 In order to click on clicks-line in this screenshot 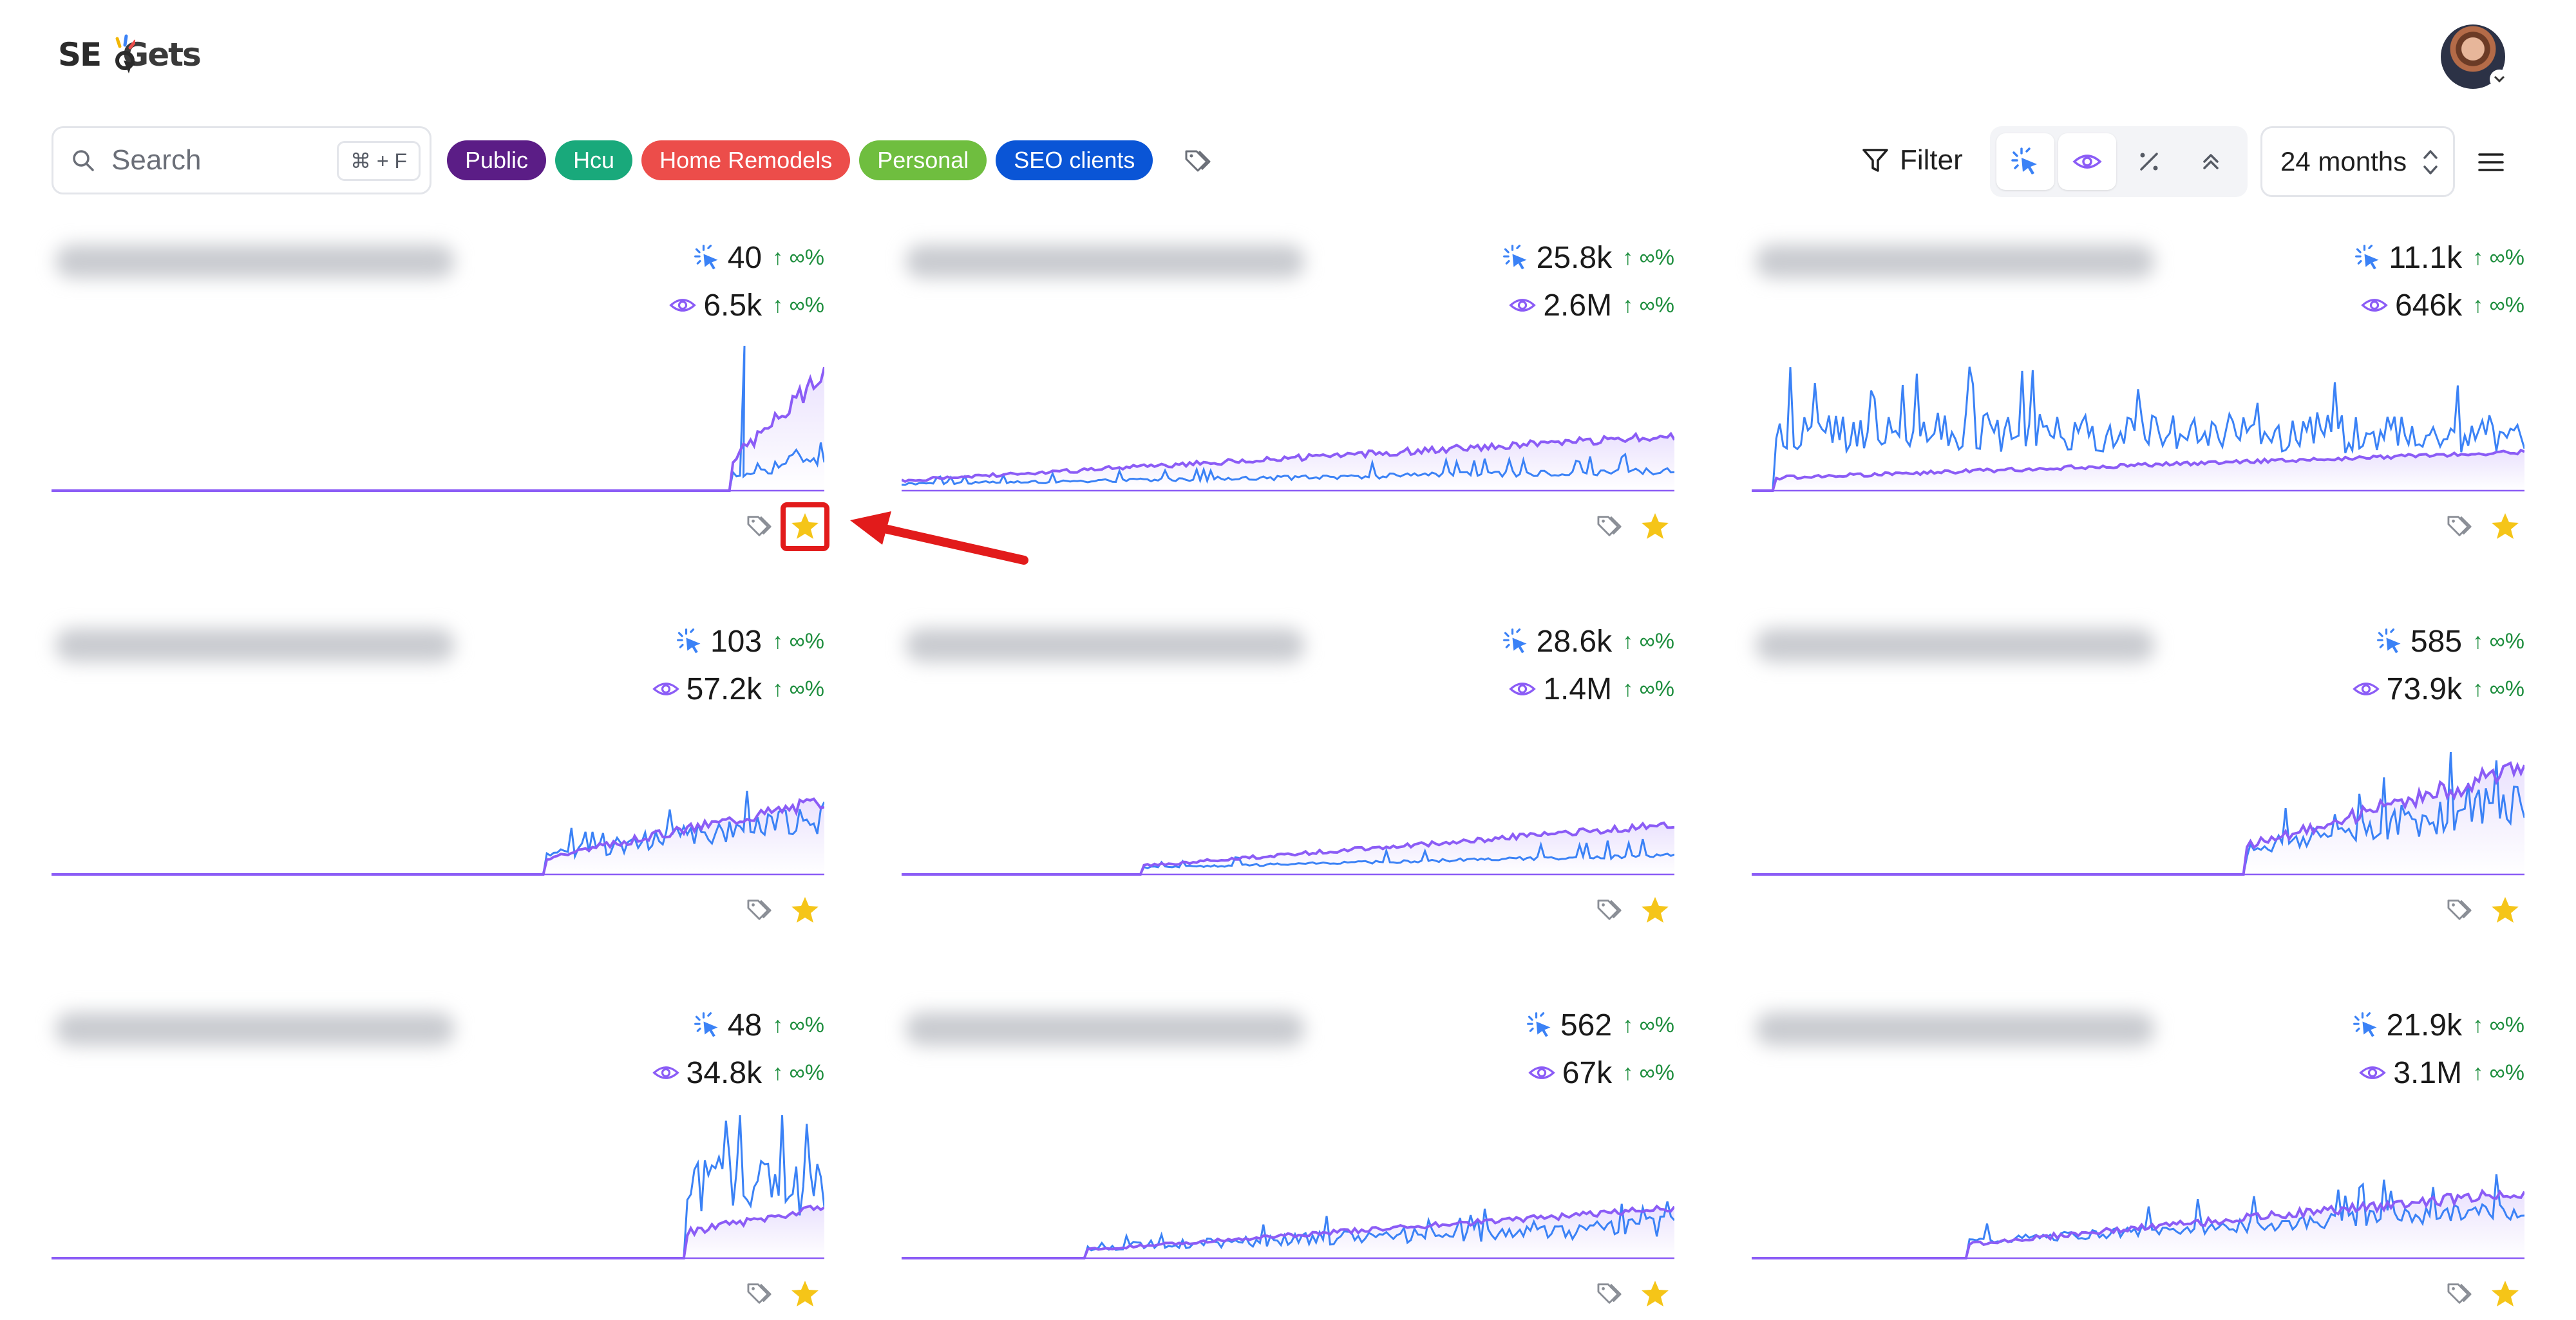, I will do `click(1288, 469)`.